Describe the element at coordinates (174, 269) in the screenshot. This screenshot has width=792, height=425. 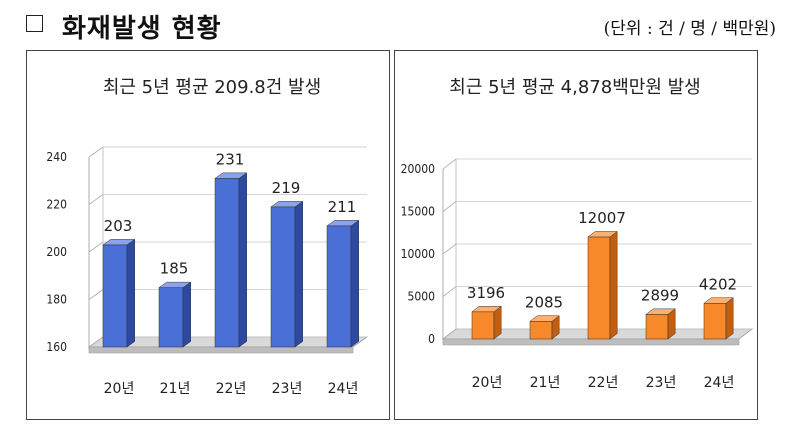
I see `data-label: 185` at that location.